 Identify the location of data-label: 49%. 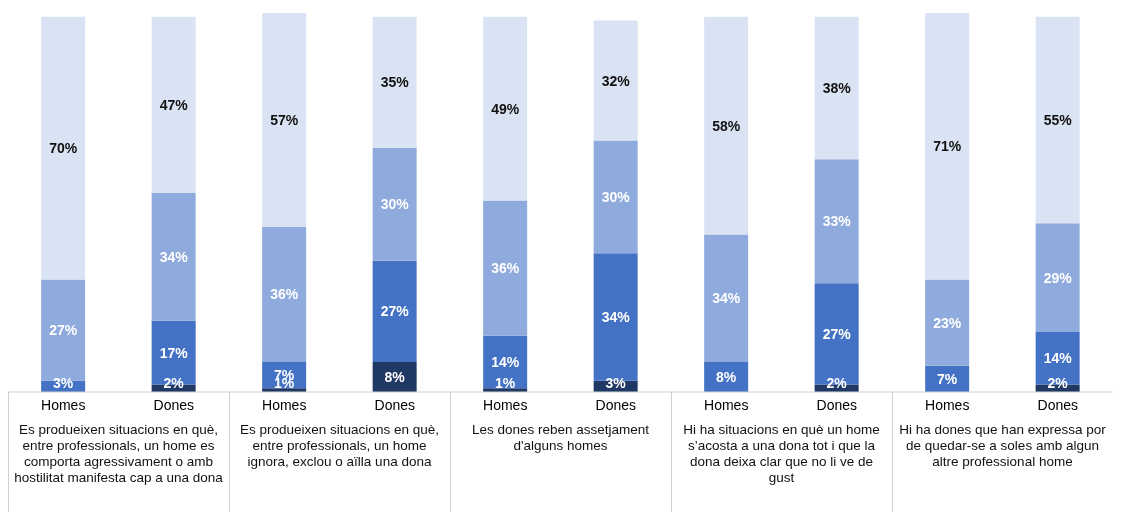
(505, 108).